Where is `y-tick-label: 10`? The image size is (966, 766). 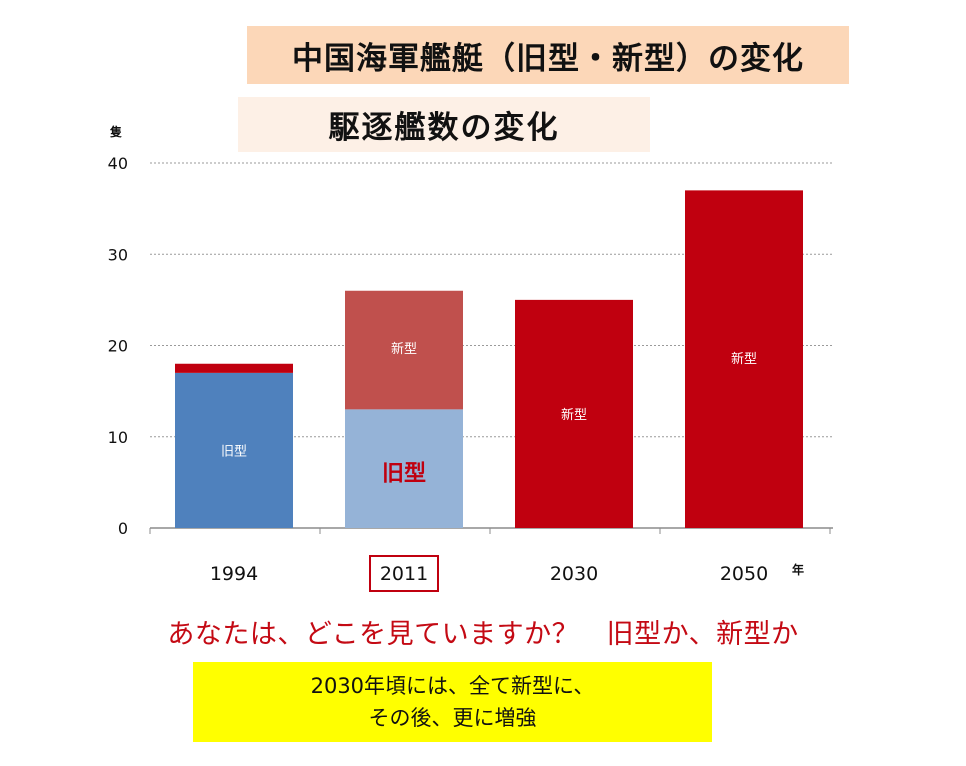
y-tick-label: 10 is located at coordinates (118, 437).